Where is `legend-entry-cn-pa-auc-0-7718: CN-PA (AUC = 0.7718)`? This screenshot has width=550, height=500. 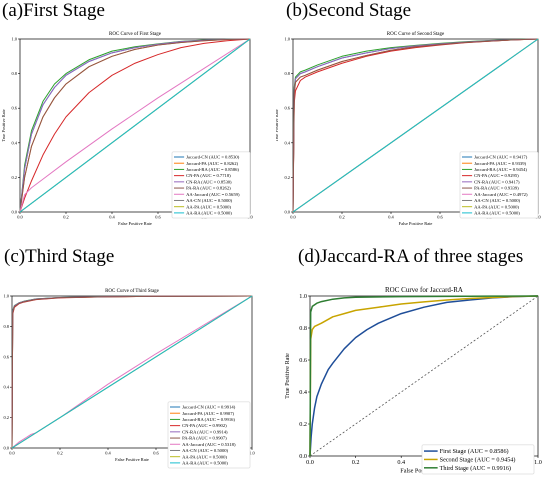 legend-entry-cn-pa-auc-0-7718: CN-PA (AUC = 0.7718) is located at coordinates (208, 175).